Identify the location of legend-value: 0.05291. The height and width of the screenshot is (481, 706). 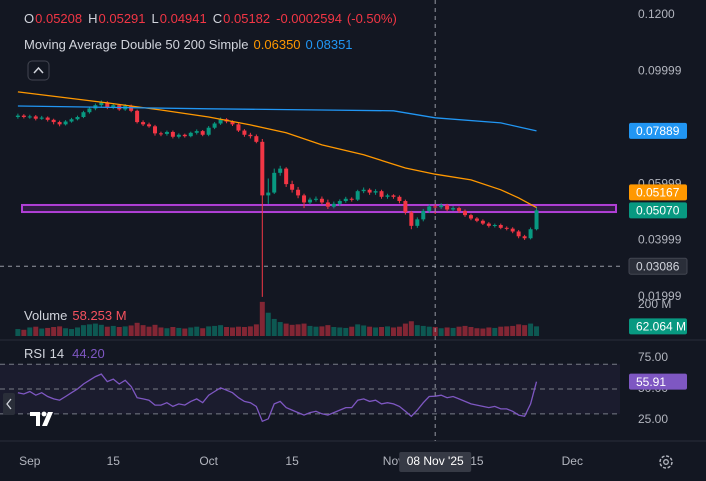
(122, 18).